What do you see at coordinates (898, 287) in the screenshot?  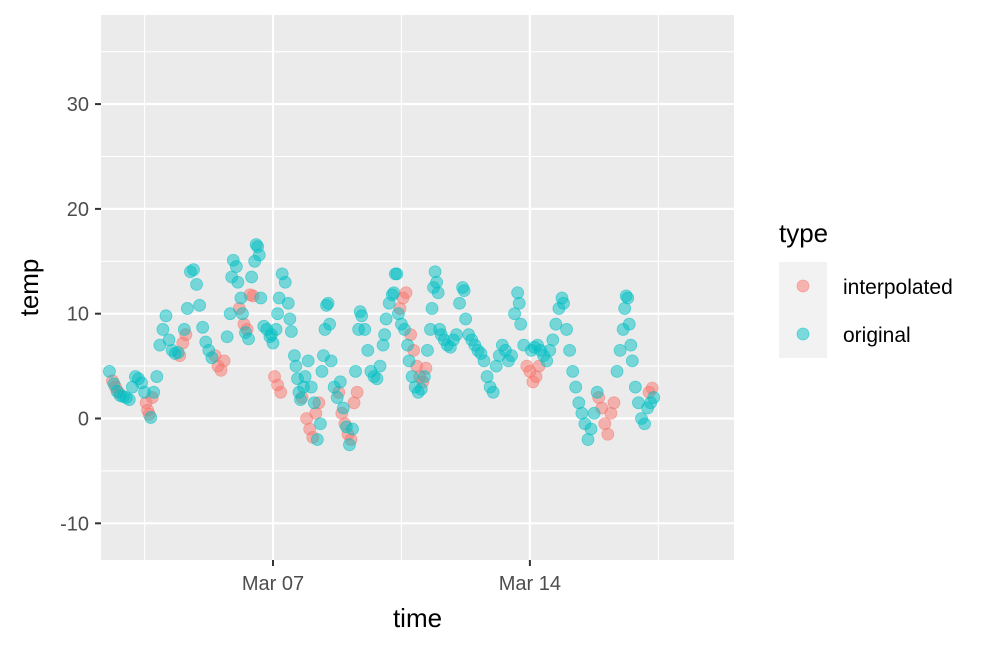 I see `legend-label-interpolated: interpolated` at bounding box center [898, 287].